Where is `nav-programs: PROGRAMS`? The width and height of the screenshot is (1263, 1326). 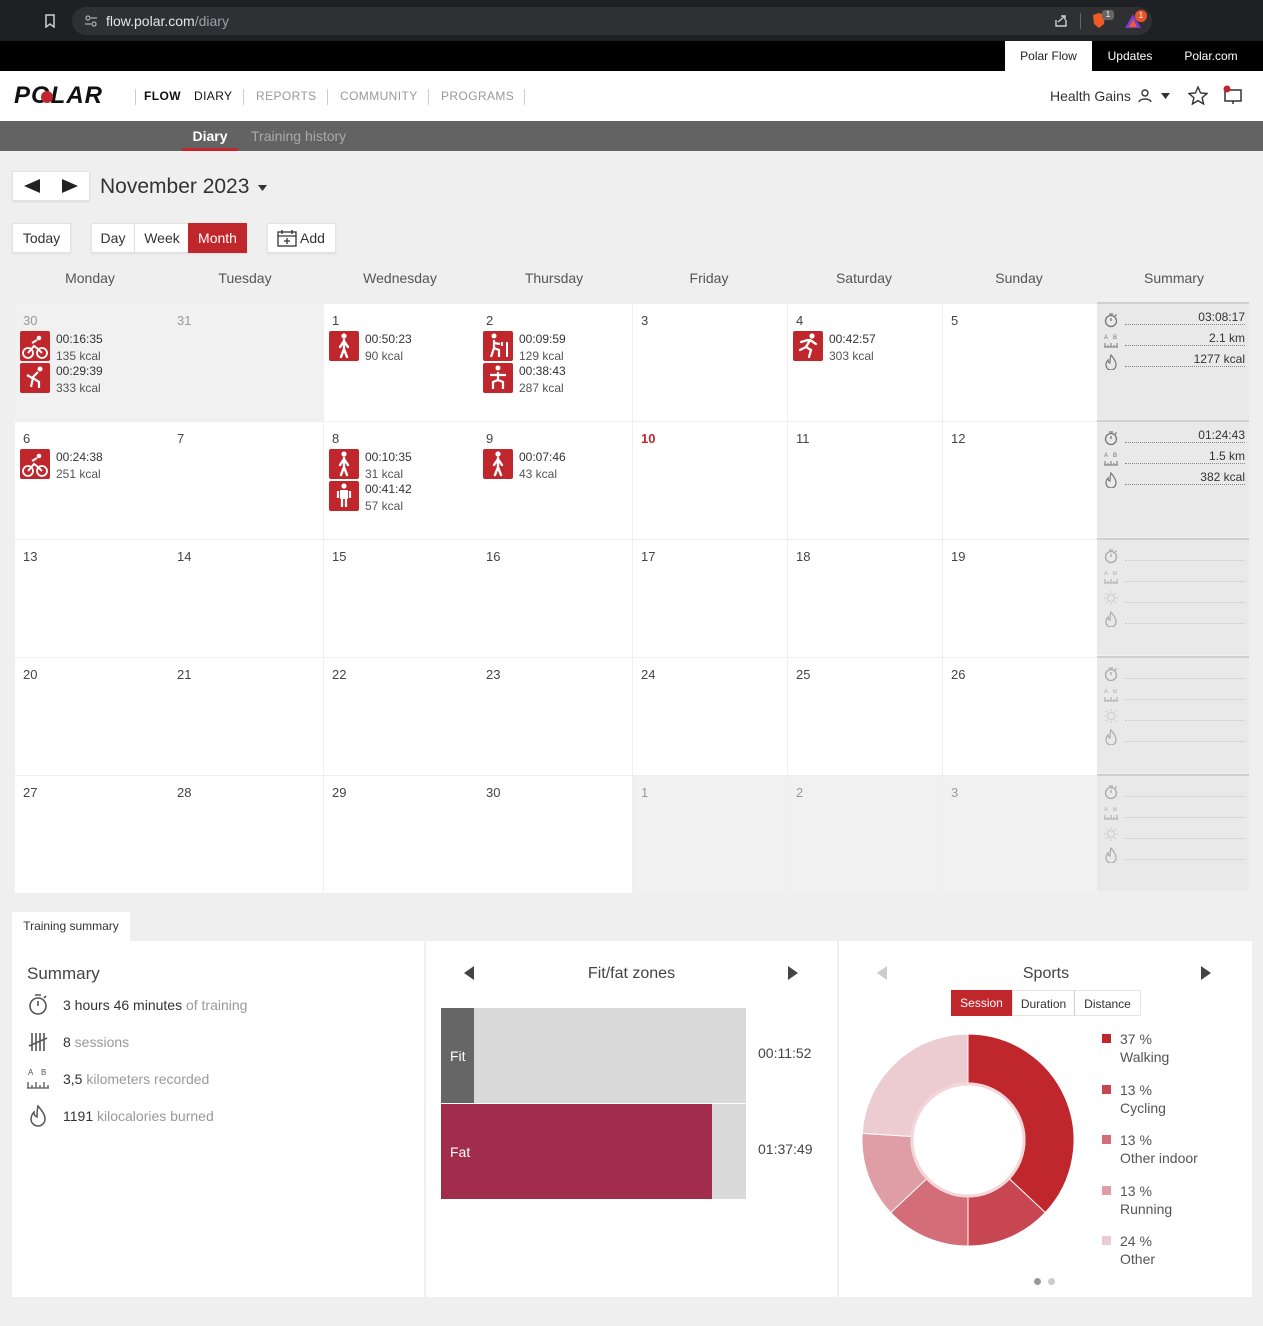
nav-programs: PROGRAMS is located at coordinates (478, 96).